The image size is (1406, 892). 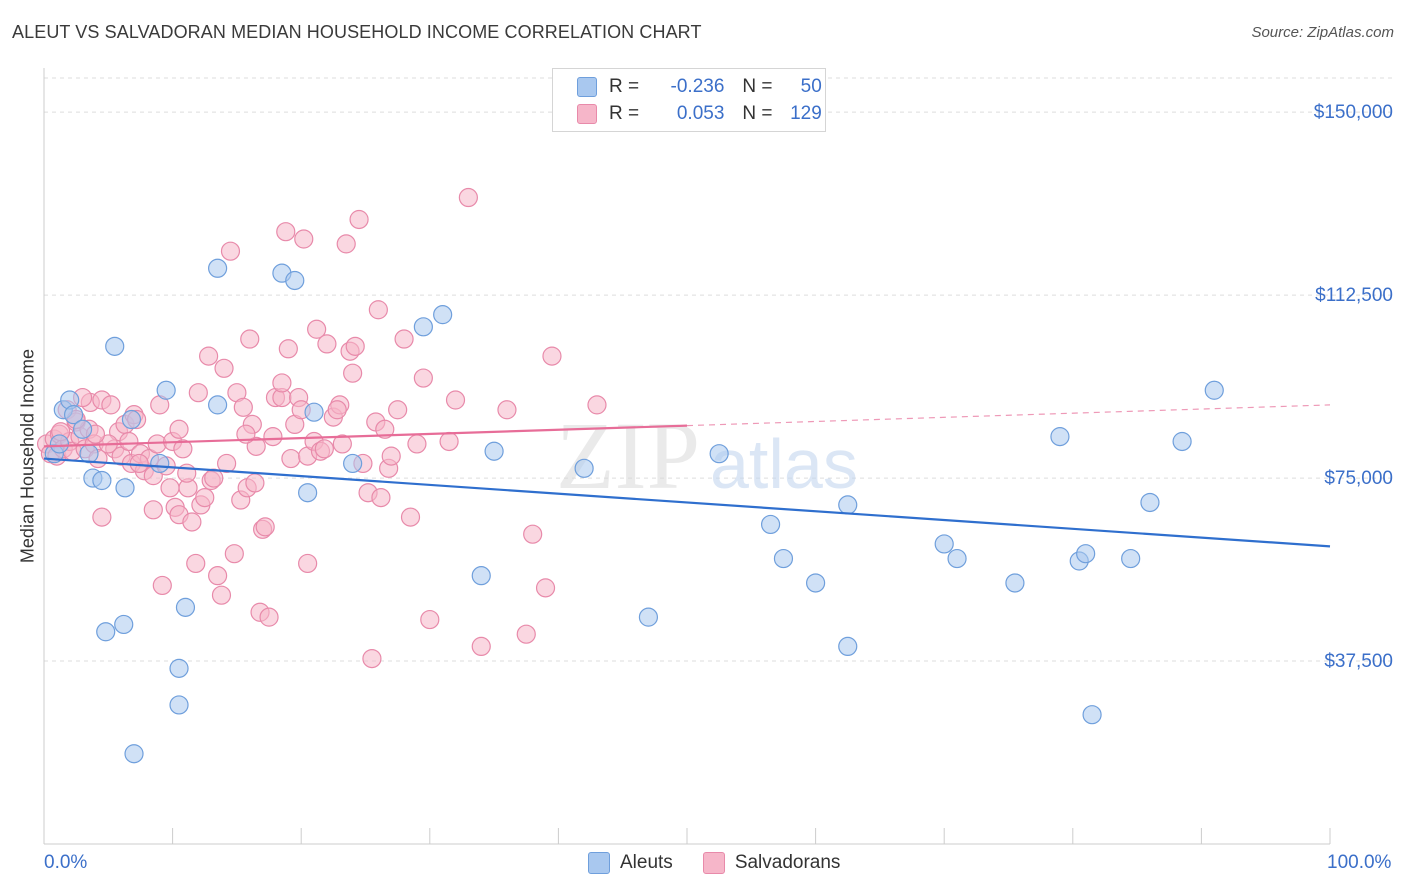 I want to click on x-tick-label-max: 100.0%, so click(x=1359, y=862).